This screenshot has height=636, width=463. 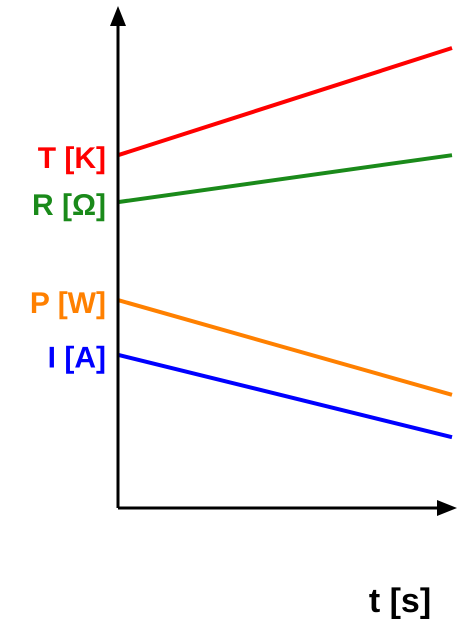 I want to click on series-label: I [A], so click(x=77, y=358).